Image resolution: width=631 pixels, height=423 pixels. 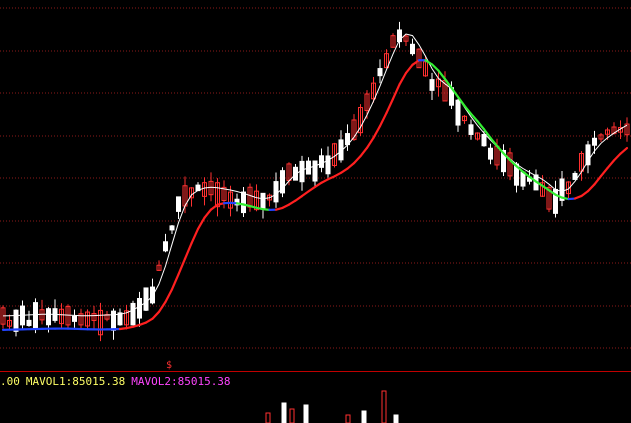 I want to click on mavol2-label: MAVOL2:85015.38, so click(x=181, y=381).